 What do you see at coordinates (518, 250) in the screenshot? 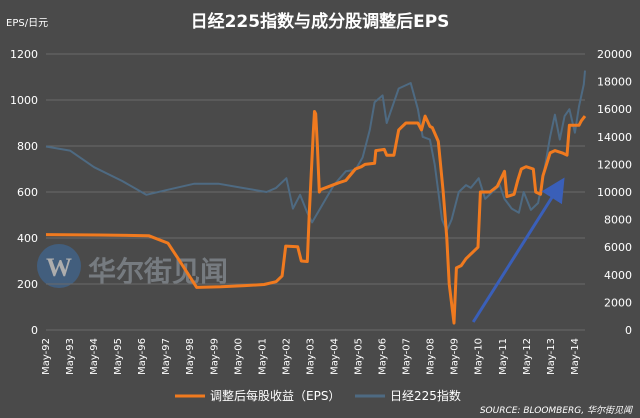
I see `trend-arrow` at bounding box center [518, 250].